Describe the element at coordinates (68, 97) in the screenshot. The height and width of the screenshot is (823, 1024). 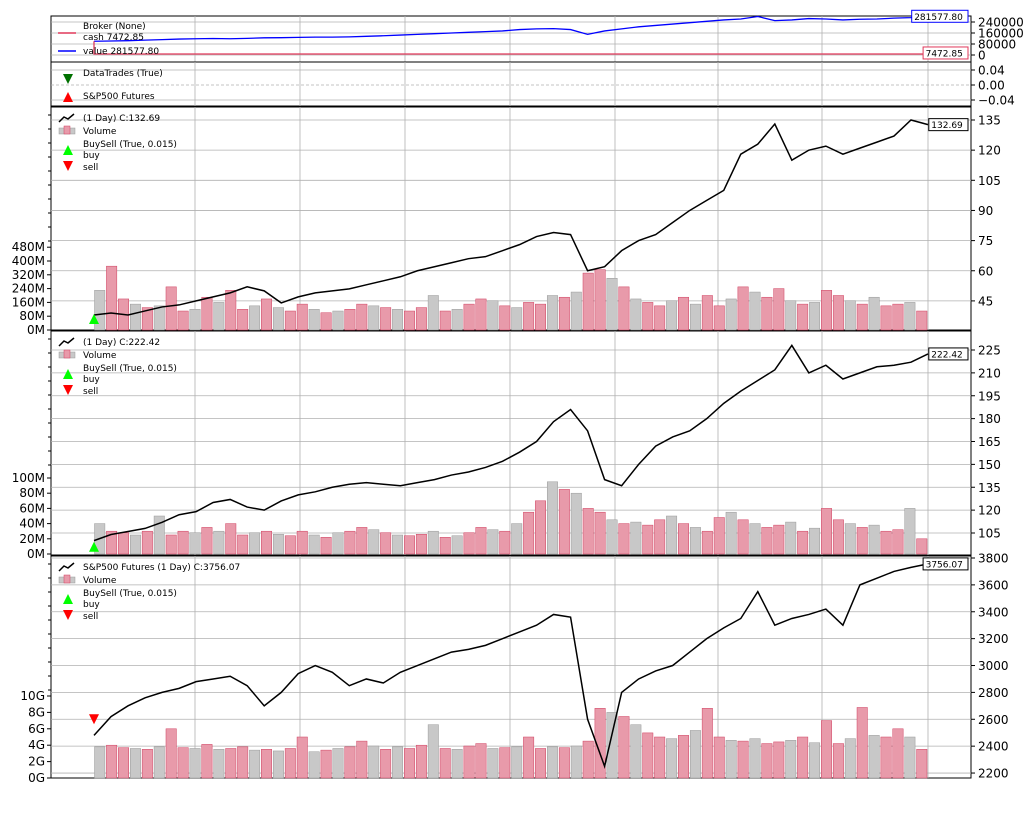
I see `legend-sp500-marker-icon` at that location.